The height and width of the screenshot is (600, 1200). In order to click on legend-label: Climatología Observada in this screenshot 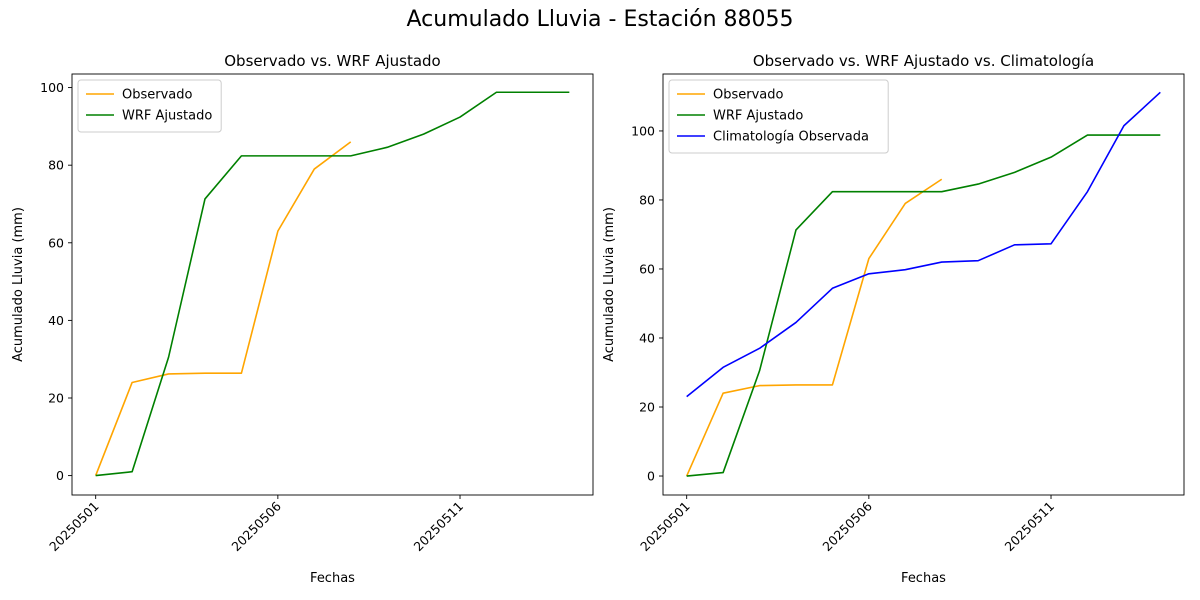, I will do `click(791, 137)`.